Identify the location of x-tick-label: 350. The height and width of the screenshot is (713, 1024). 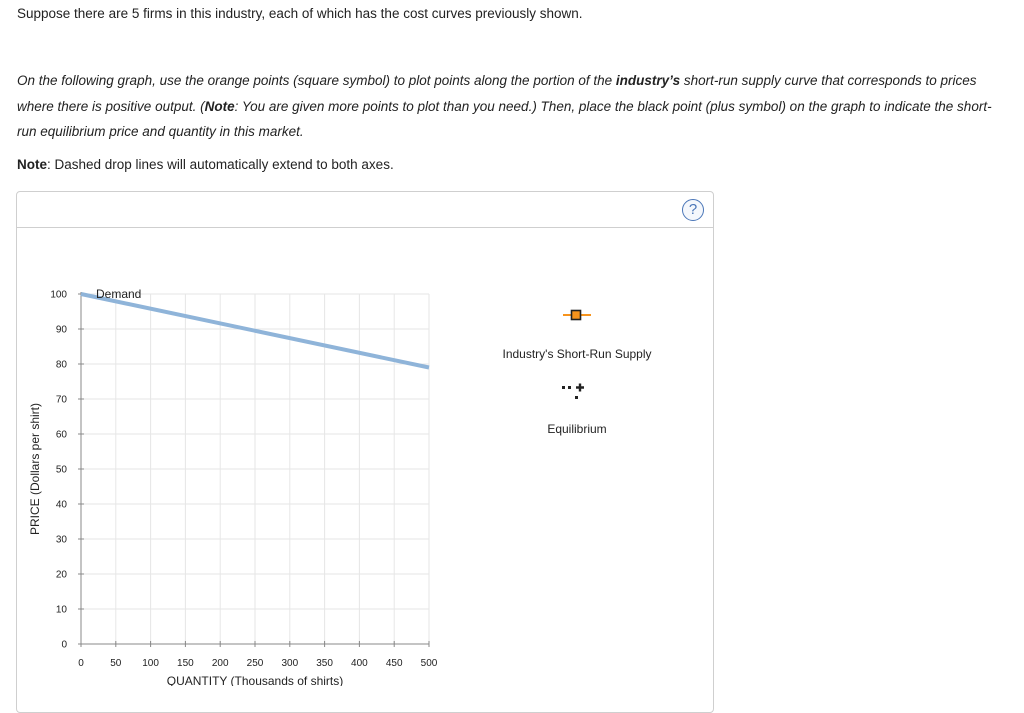
(324, 663).